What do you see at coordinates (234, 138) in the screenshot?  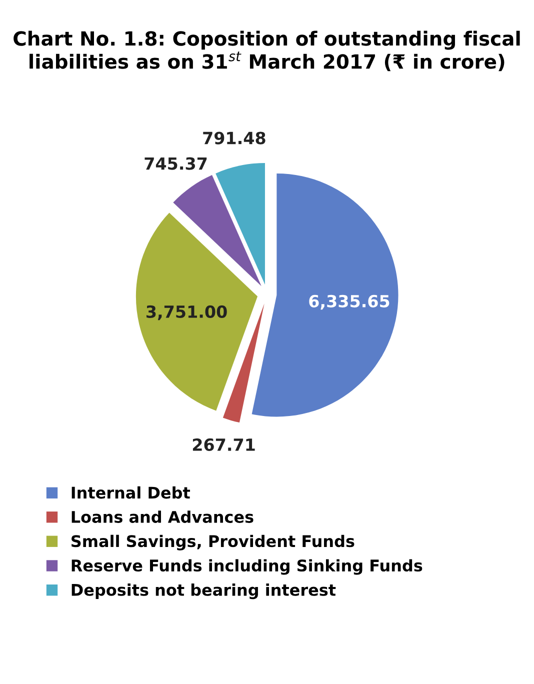 I see `data-label: 791.48` at bounding box center [234, 138].